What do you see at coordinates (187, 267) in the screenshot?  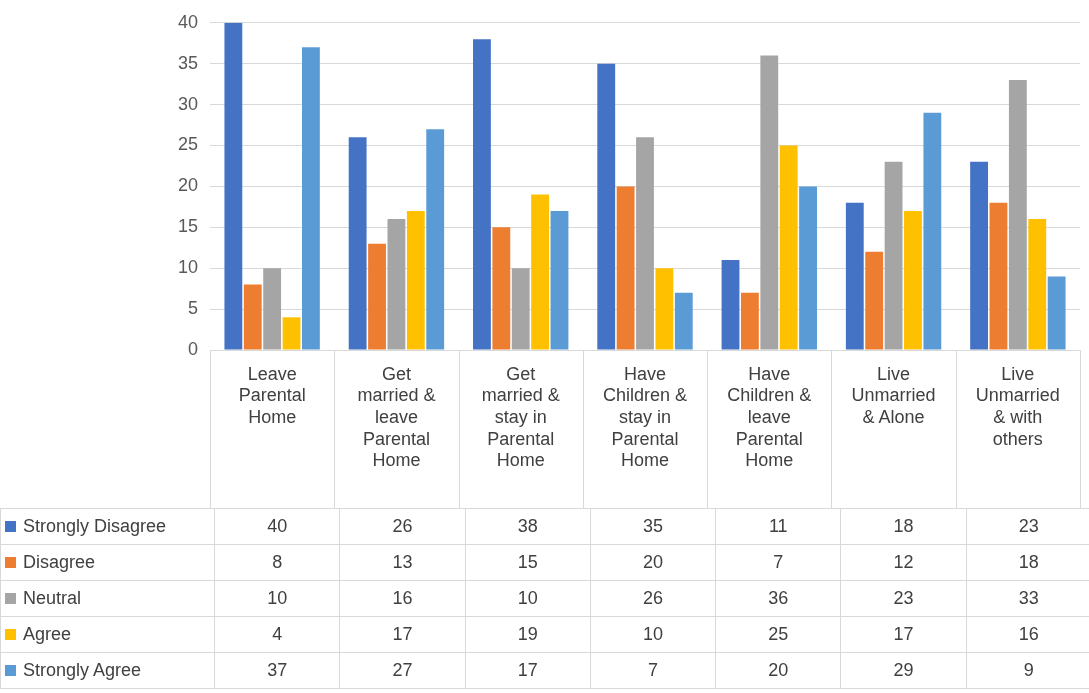 I see `y-tick-label: 10` at bounding box center [187, 267].